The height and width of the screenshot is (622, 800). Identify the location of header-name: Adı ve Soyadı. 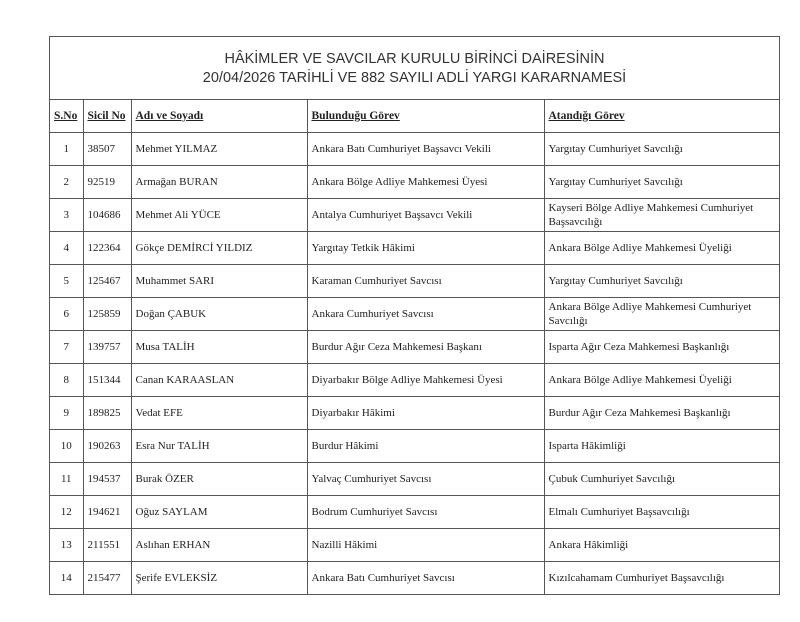
(219, 116).